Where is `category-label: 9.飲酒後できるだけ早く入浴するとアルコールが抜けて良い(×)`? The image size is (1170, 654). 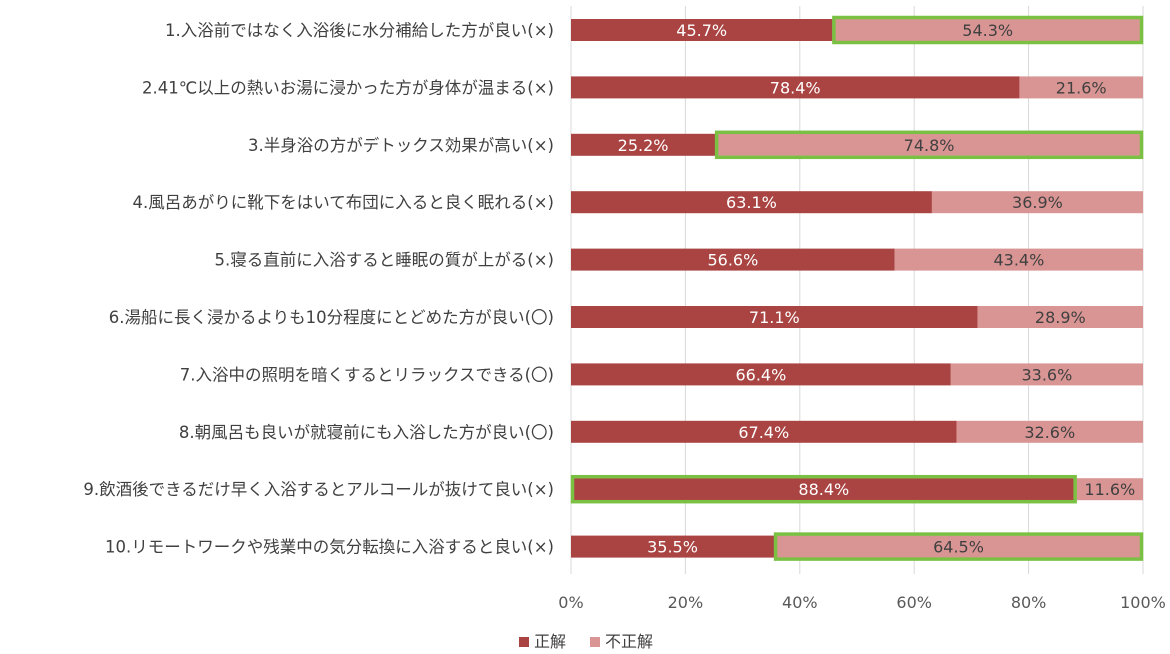
category-label: 9.飲酒後できるだけ早く入浴するとアルコールが抜けて良い(×) is located at coordinates (318, 489).